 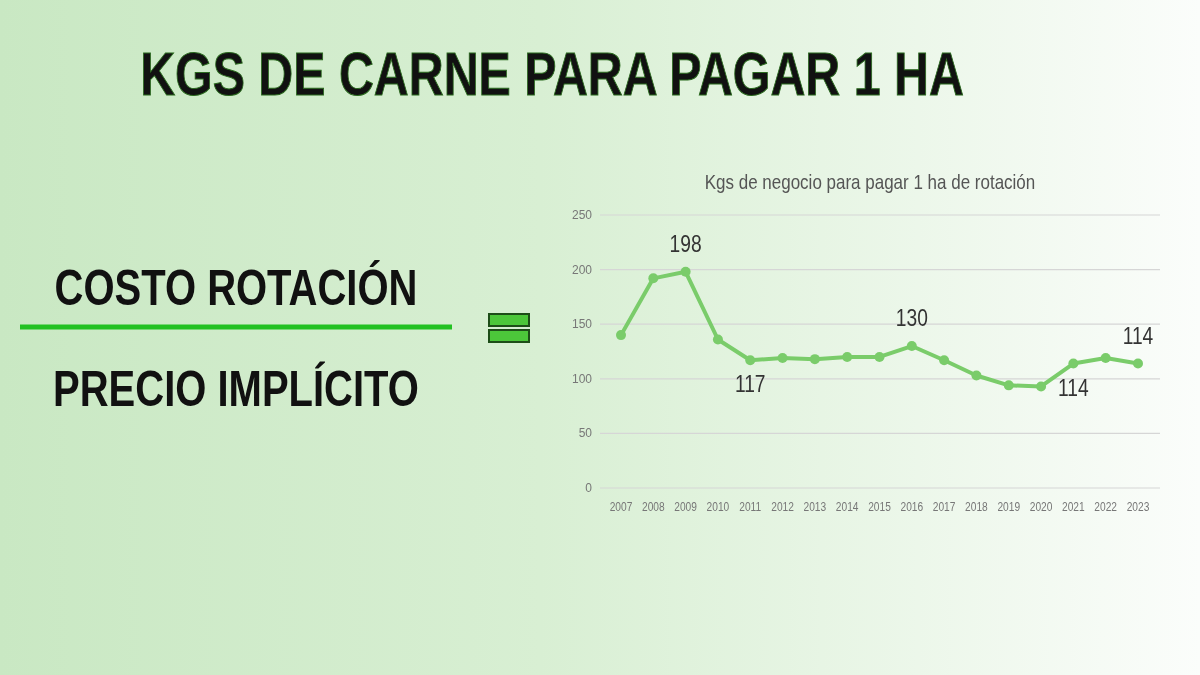 I want to click on x-tick-label: 2021, so click(x=1073, y=507).